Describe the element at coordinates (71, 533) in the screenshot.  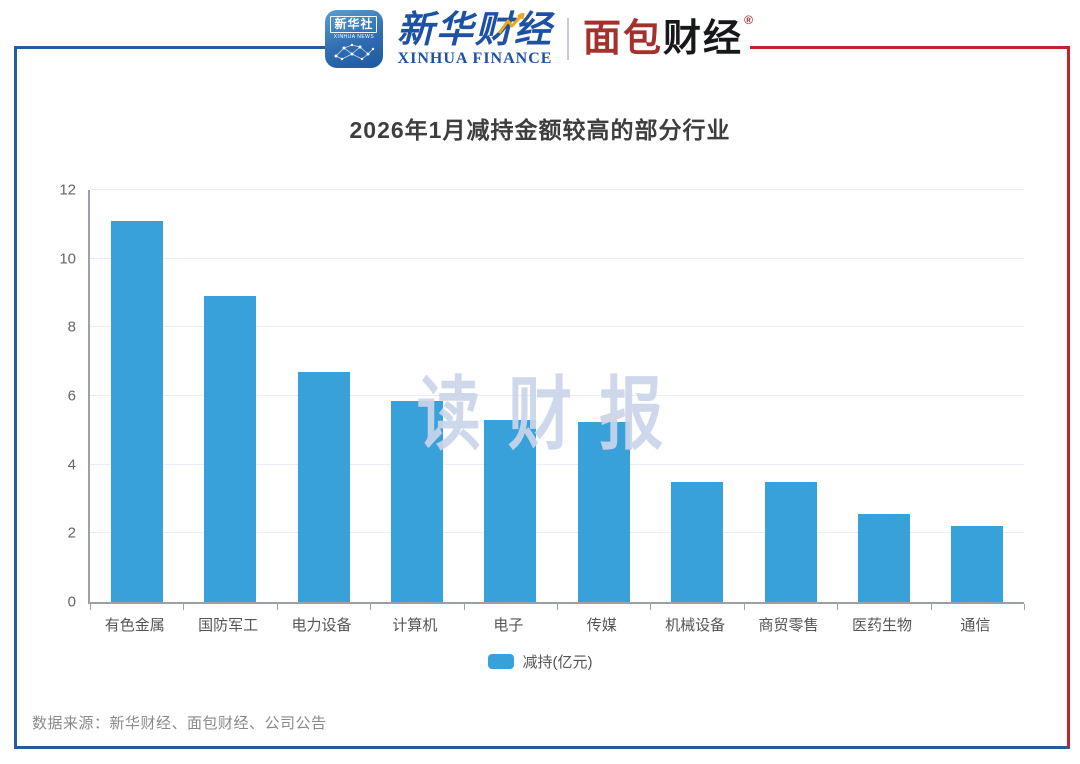
I see `y-axis-tick-label: 2` at that location.